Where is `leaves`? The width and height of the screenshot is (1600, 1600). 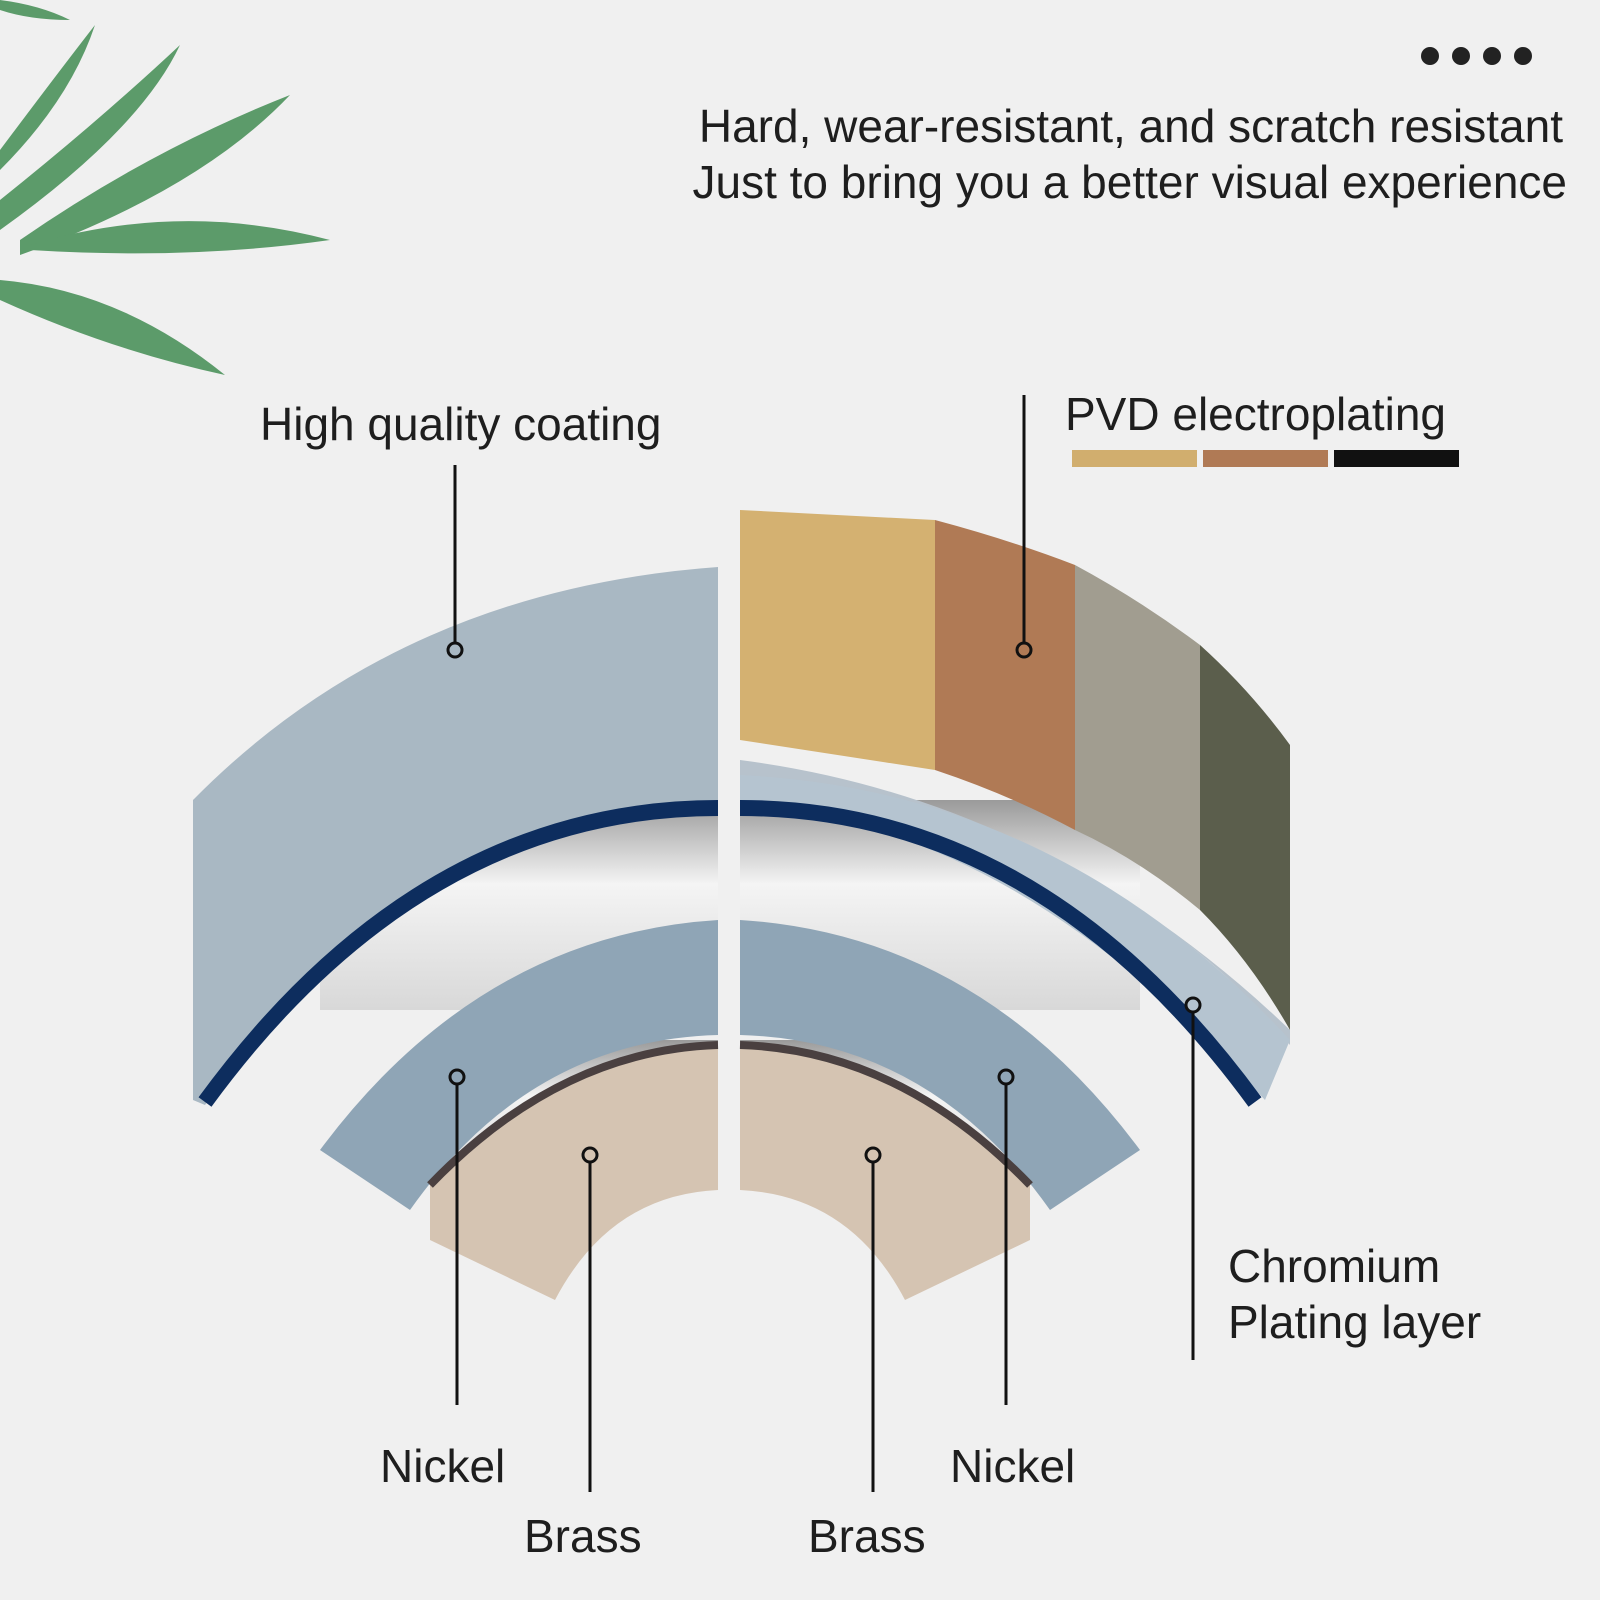 leaves is located at coordinates (165, 187).